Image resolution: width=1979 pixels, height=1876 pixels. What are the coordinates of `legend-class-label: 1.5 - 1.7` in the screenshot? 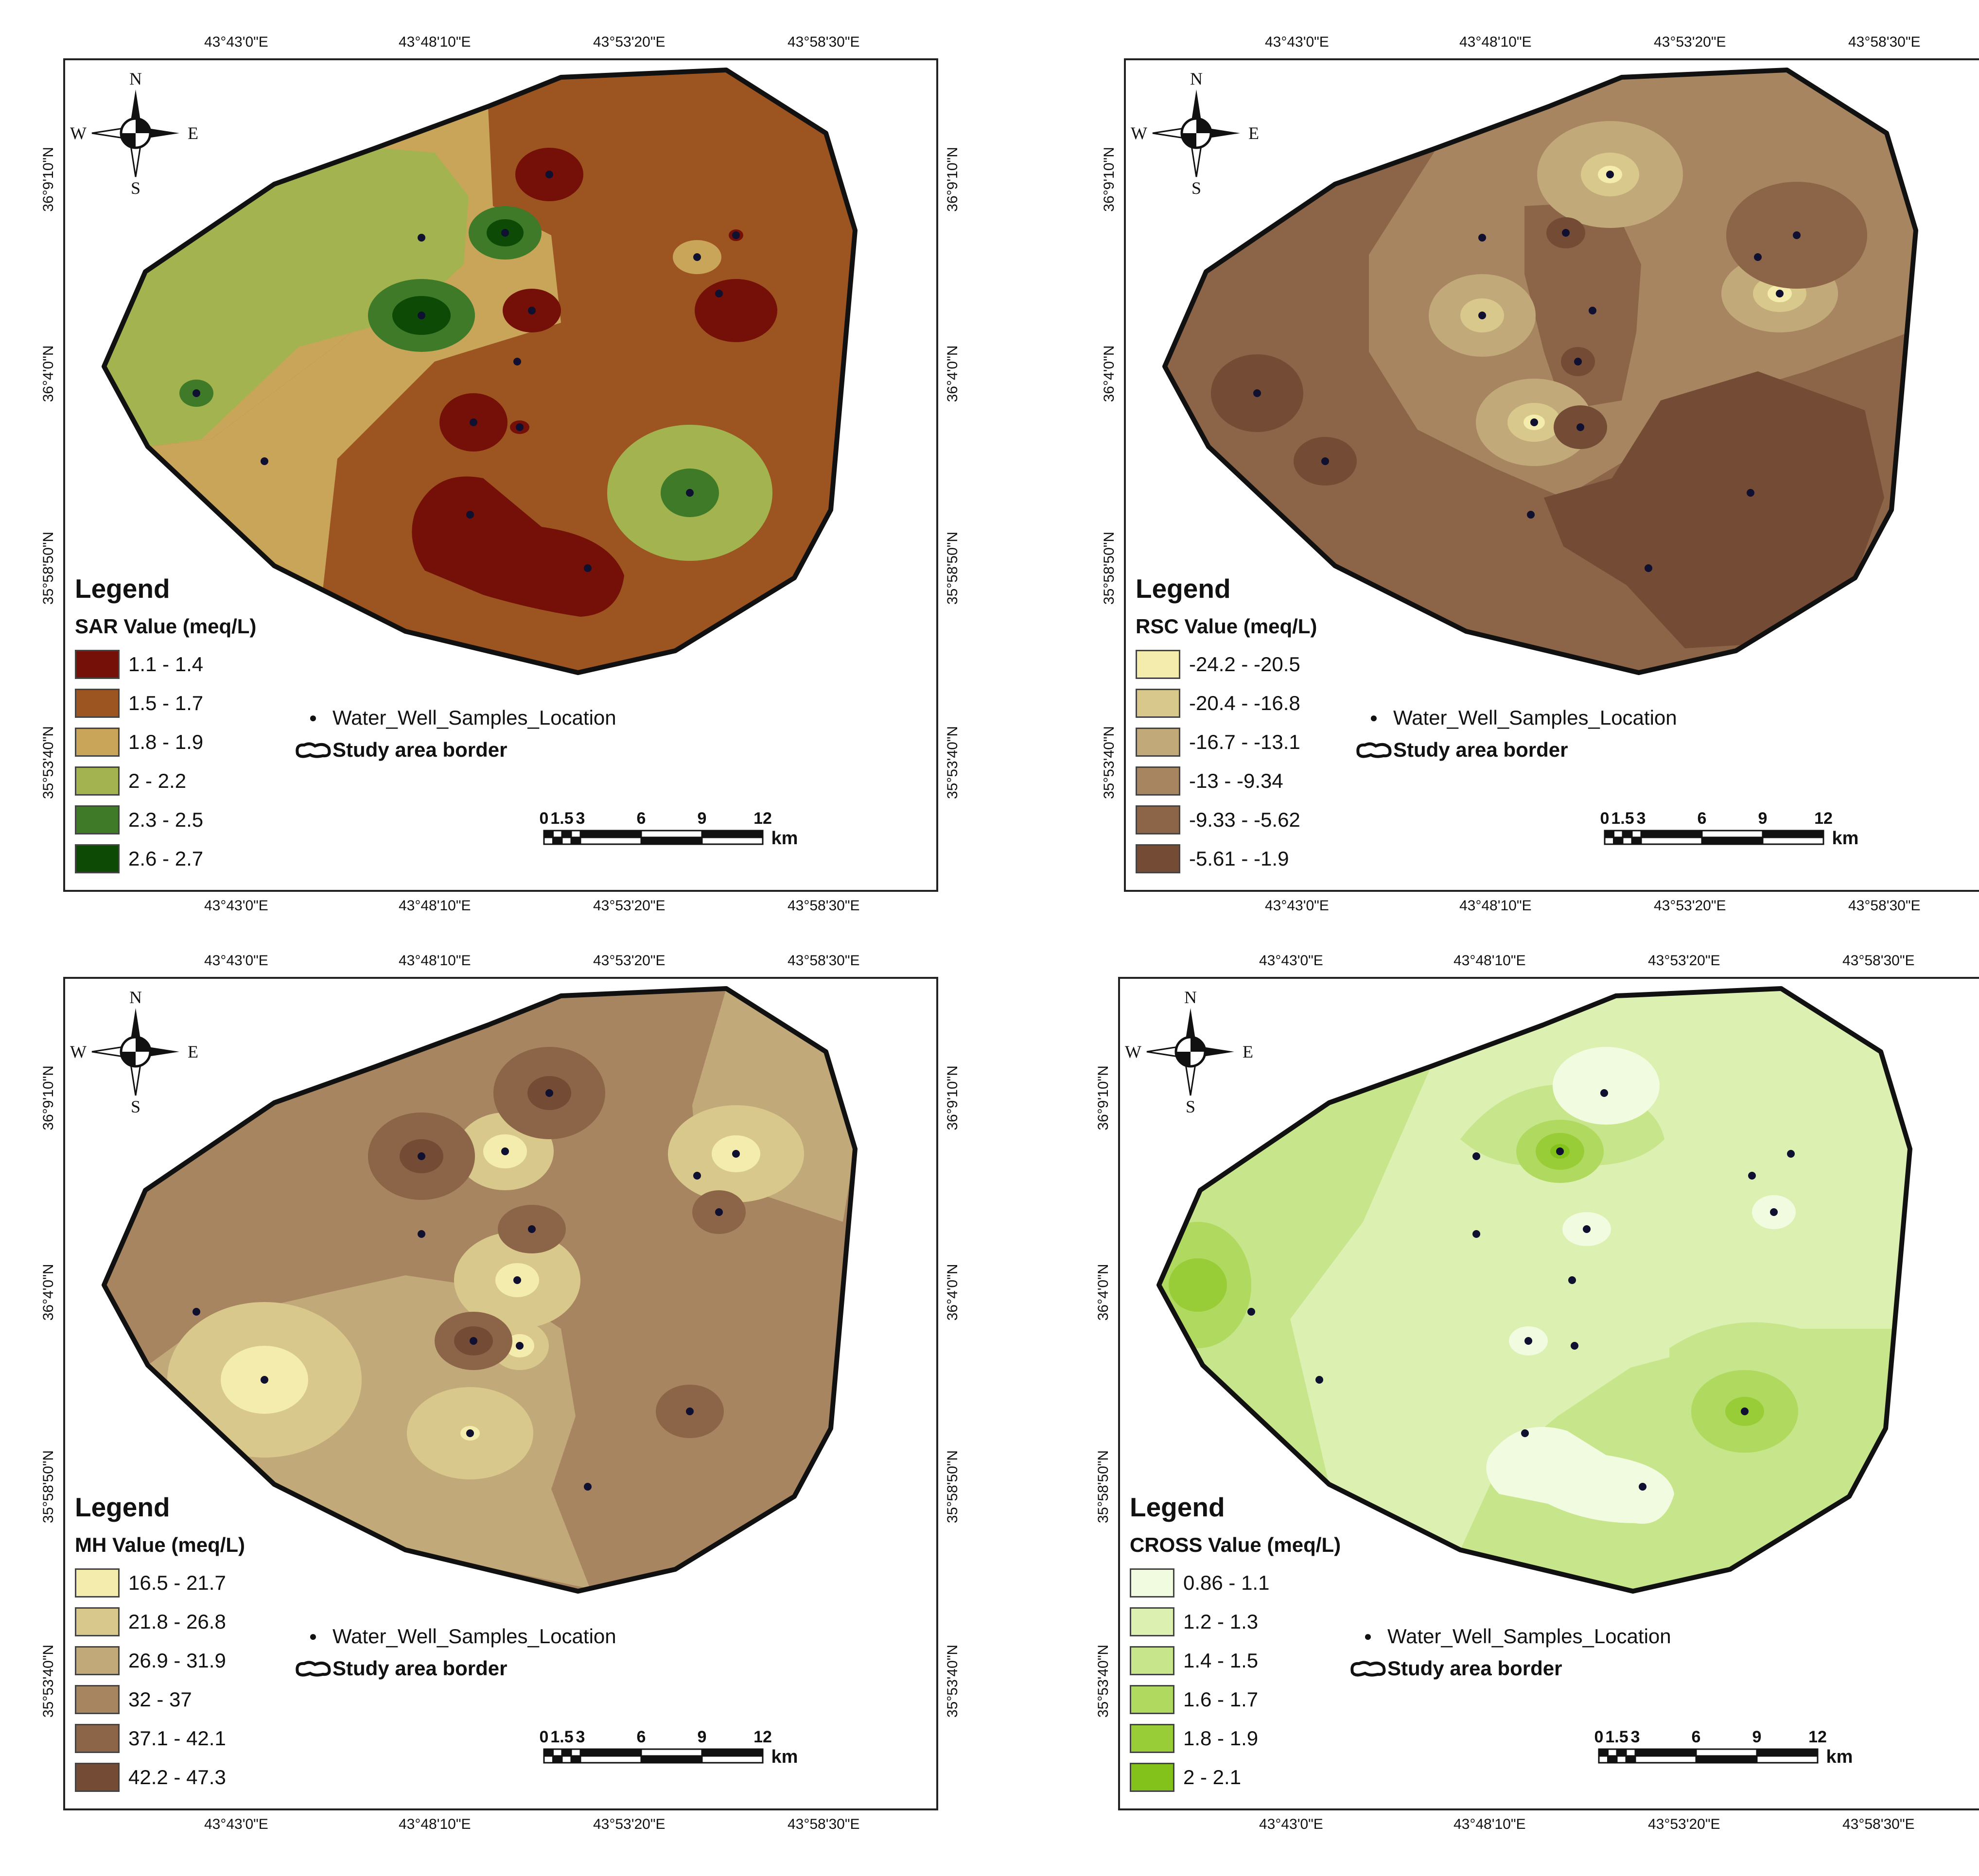 It's located at (166, 703).